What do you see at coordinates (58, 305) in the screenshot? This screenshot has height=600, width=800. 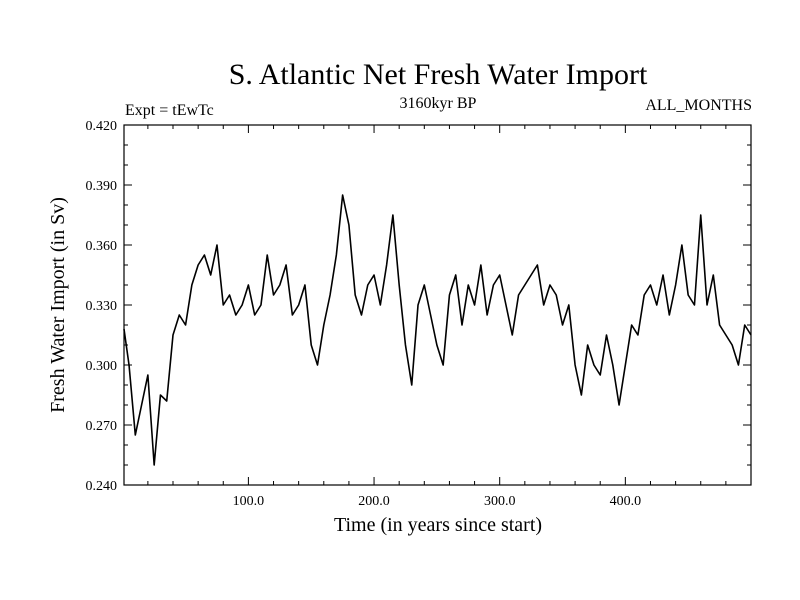 I see `y-axis-label: Fresh Water Import (in Sv)` at bounding box center [58, 305].